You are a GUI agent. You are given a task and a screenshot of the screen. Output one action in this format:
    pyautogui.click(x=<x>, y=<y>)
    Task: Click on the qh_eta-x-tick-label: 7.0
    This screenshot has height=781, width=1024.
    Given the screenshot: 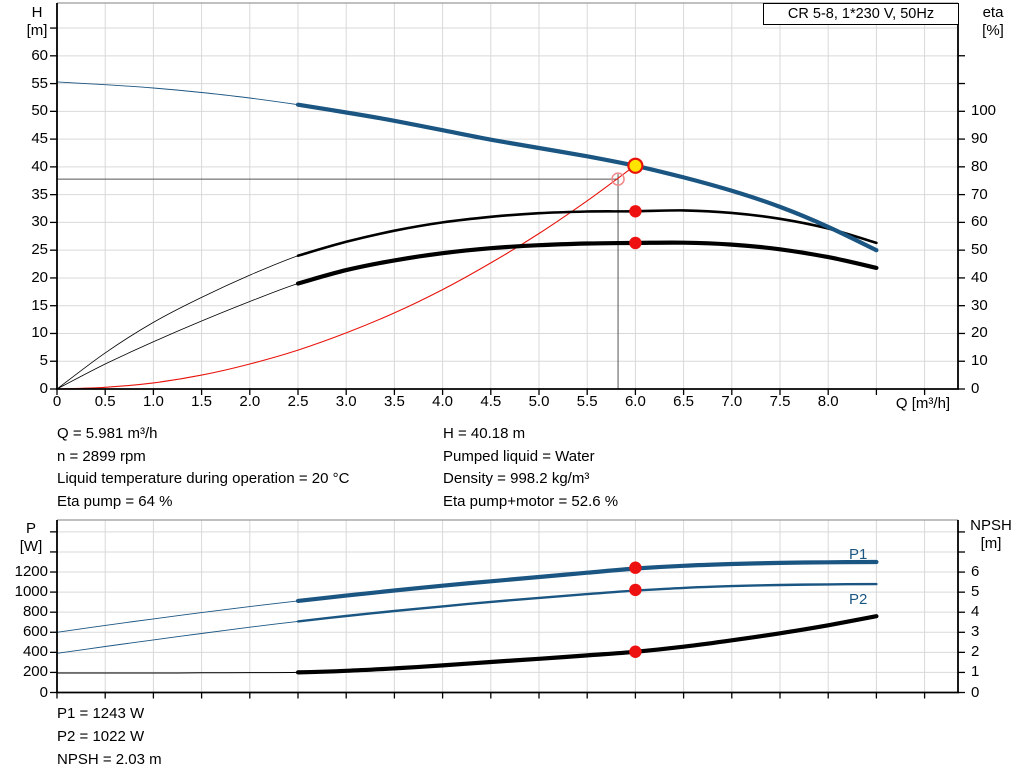 What is the action you would take?
    pyautogui.click(x=732, y=401)
    